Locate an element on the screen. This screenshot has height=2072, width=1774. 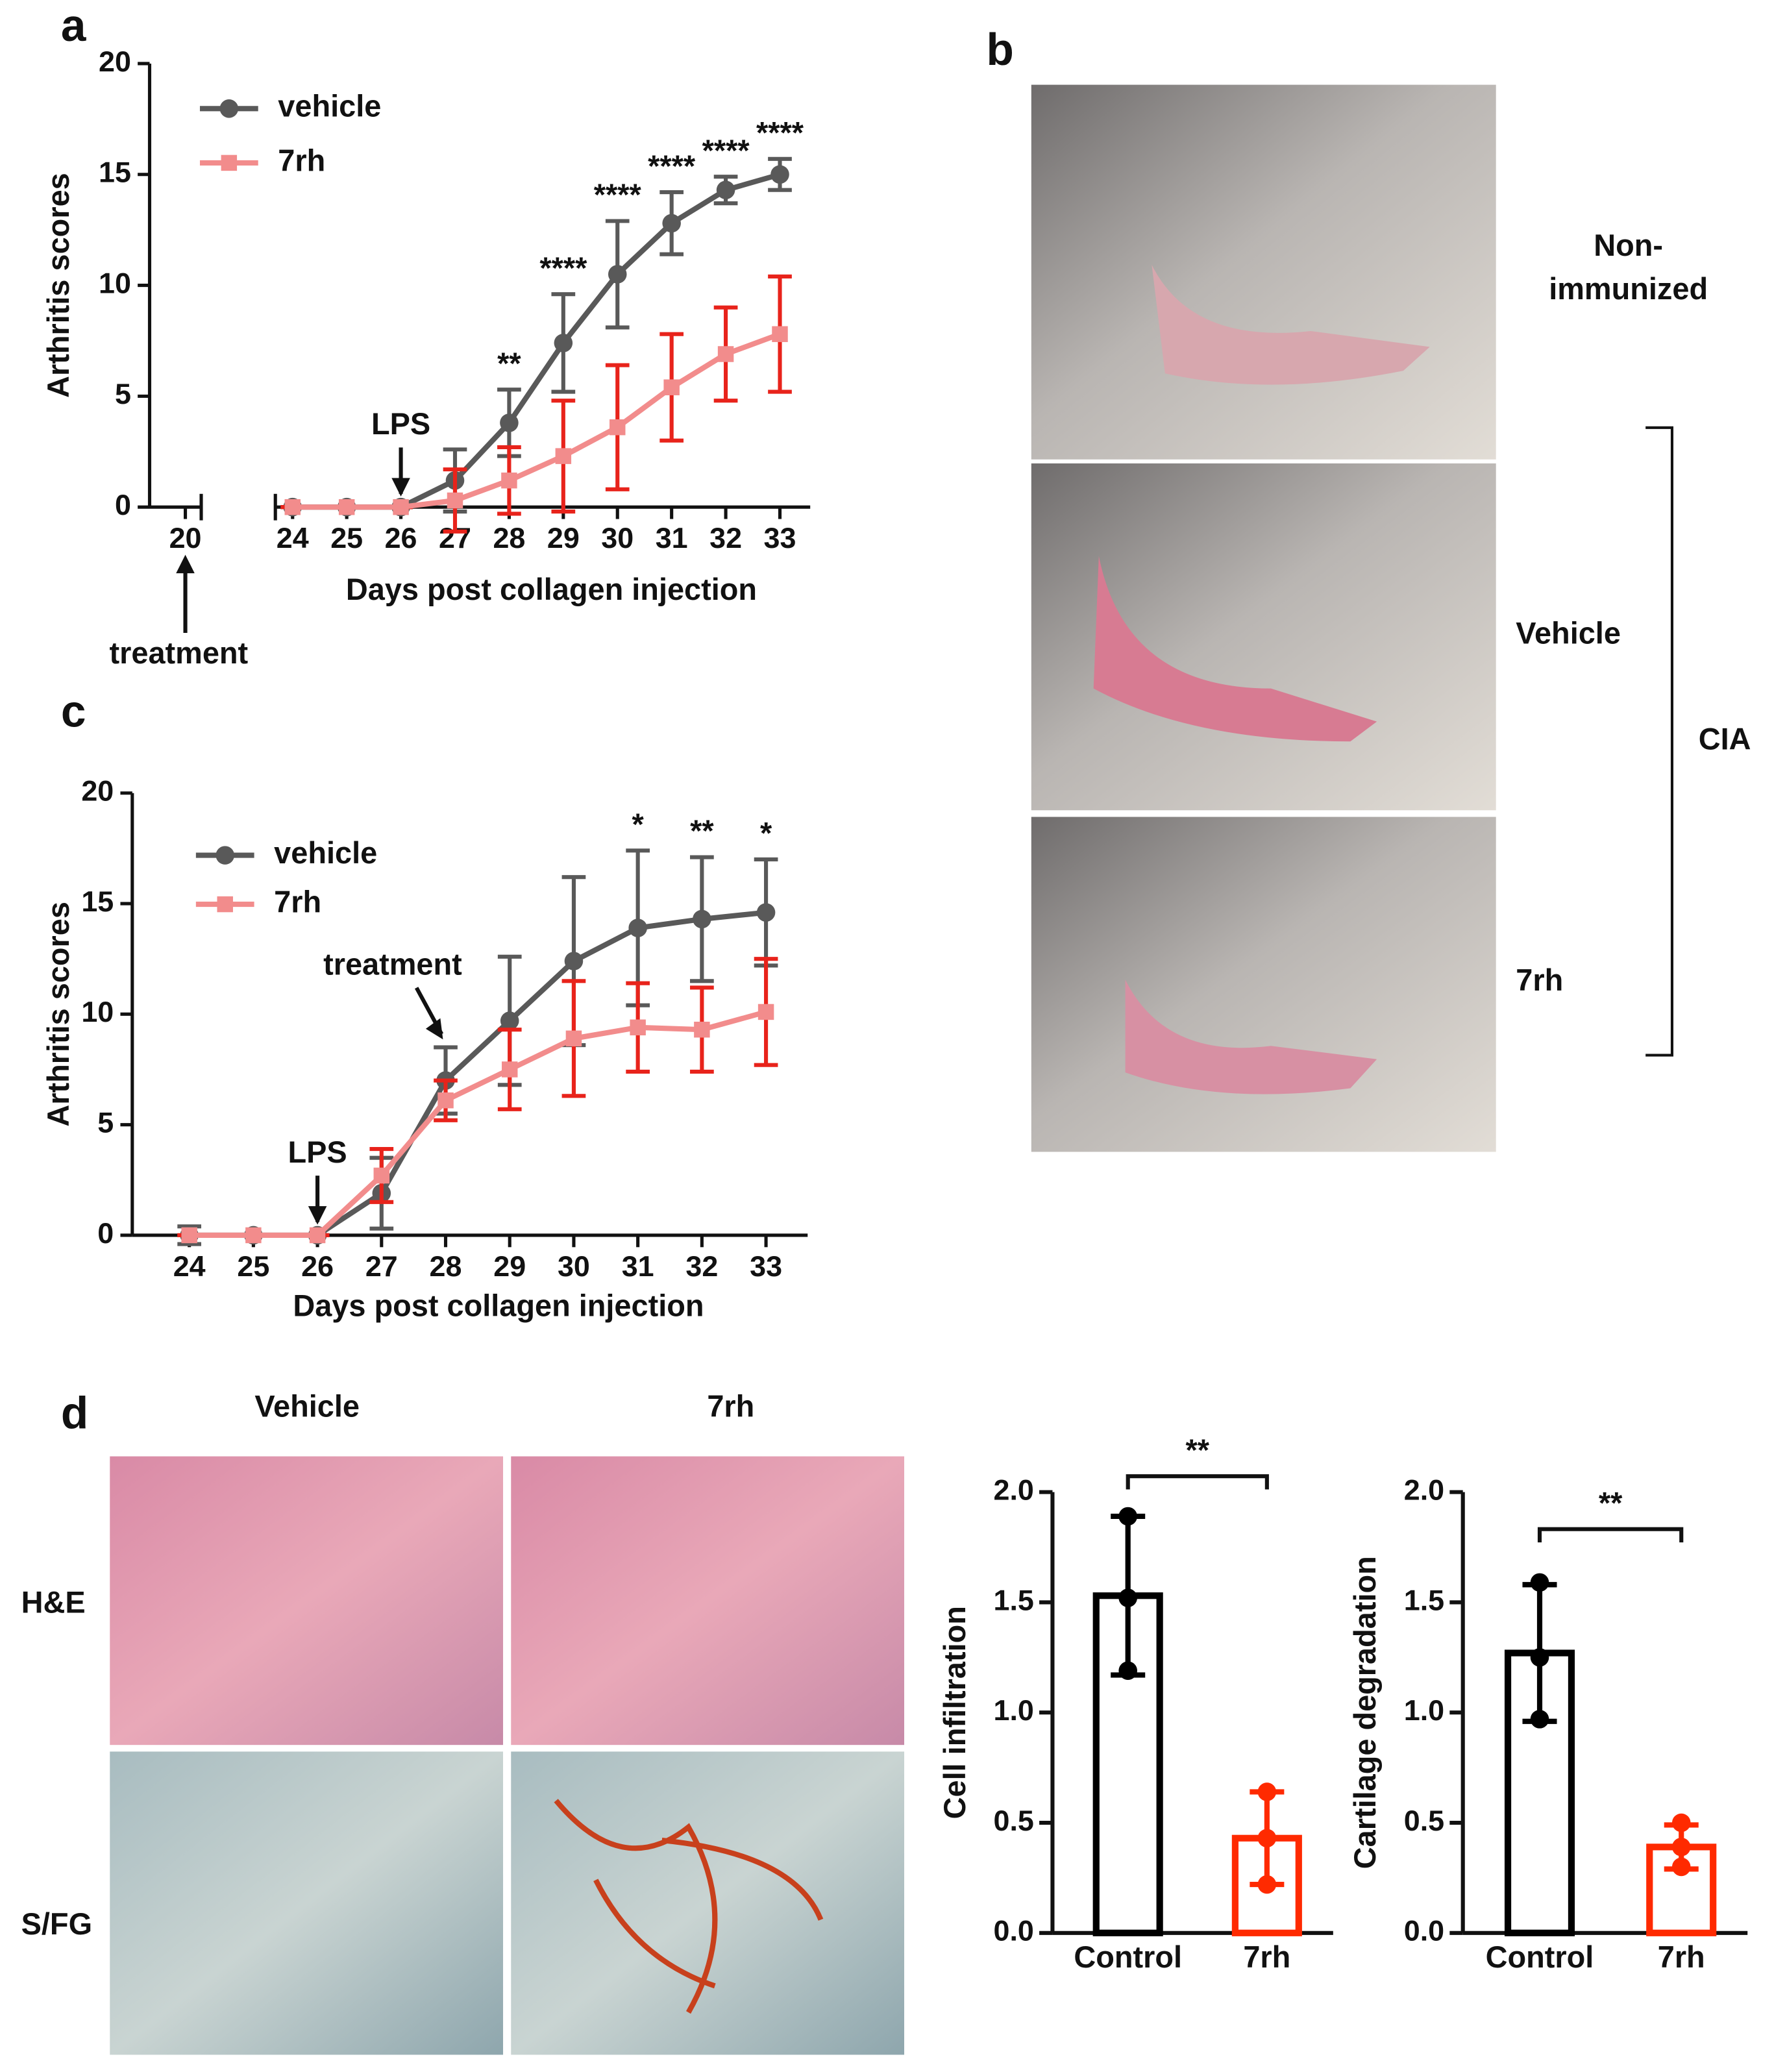
x-tick-label: 33 is located at coordinates (766, 1266).